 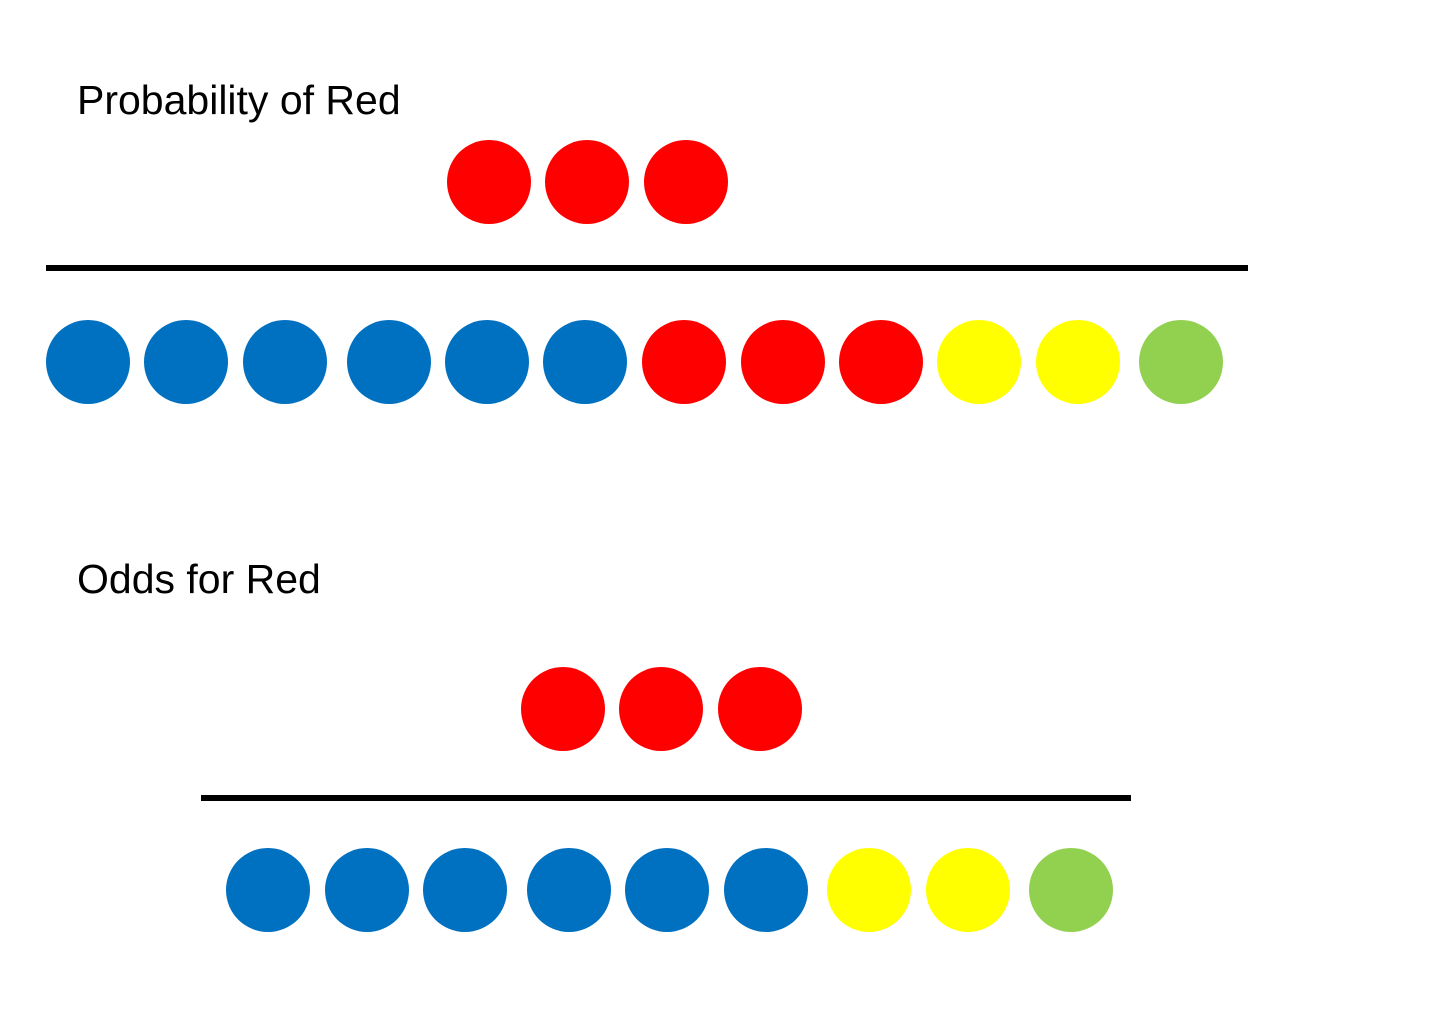 I want to click on odds-denominator-green-marble, so click(x=1071, y=890).